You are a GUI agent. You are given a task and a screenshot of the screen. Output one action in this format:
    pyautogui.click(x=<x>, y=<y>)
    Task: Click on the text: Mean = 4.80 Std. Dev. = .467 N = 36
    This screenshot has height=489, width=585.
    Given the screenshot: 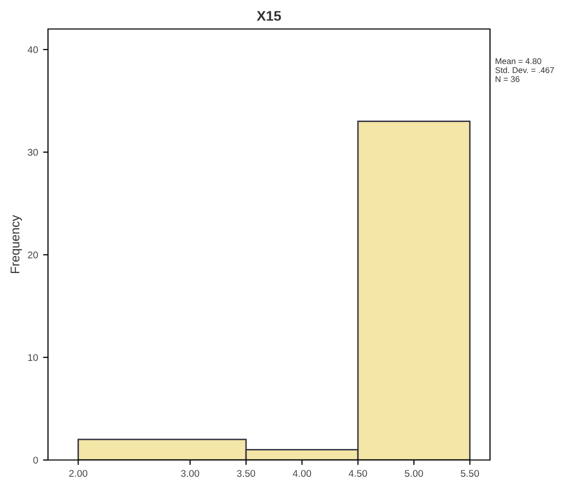 What is the action you would take?
    pyautogui.click(x=524, y=70)
    